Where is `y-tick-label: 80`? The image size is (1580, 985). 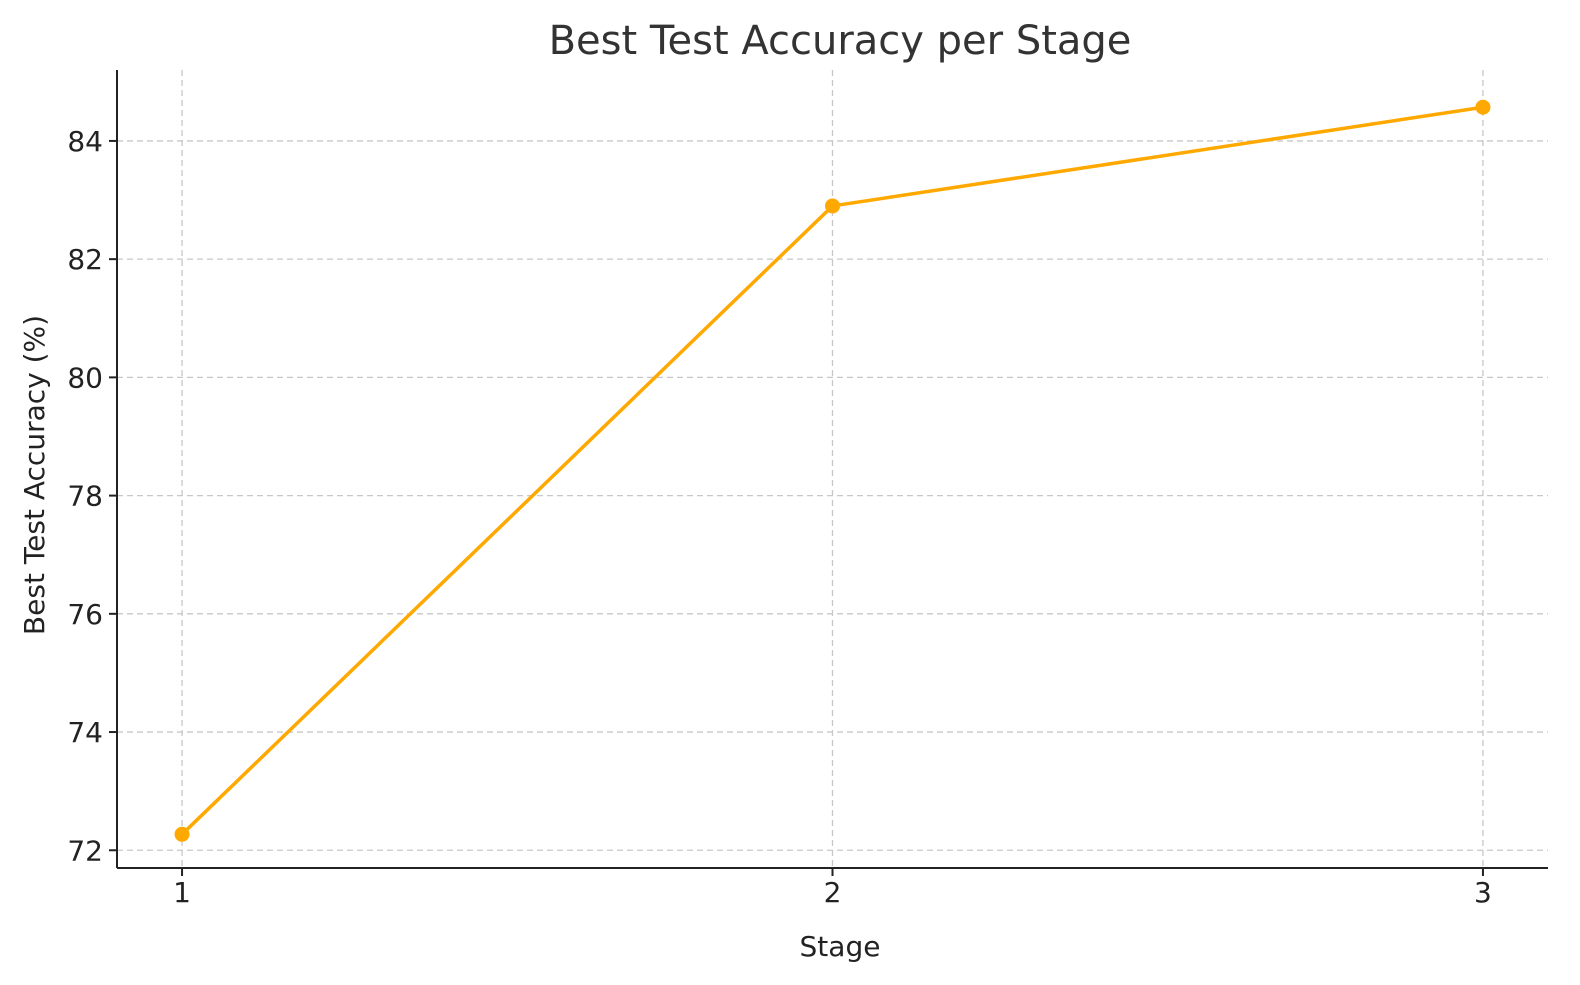
y-tick-label: 80 is located at coordinates (85, 377).